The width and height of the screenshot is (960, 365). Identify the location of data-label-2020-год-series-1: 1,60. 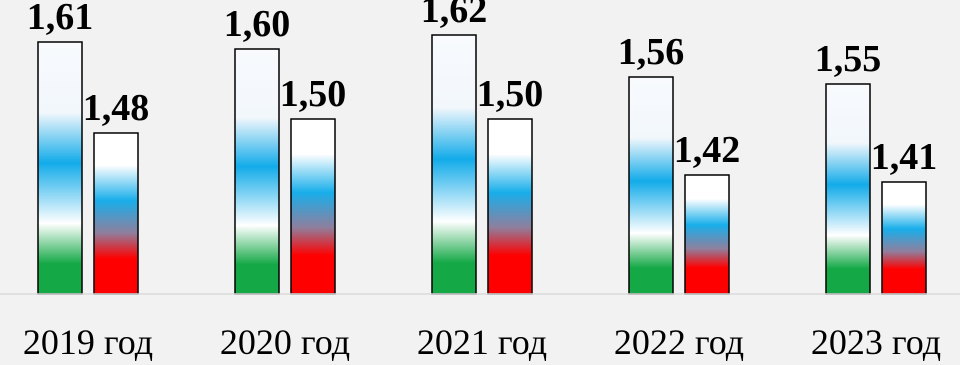
(257, 24).